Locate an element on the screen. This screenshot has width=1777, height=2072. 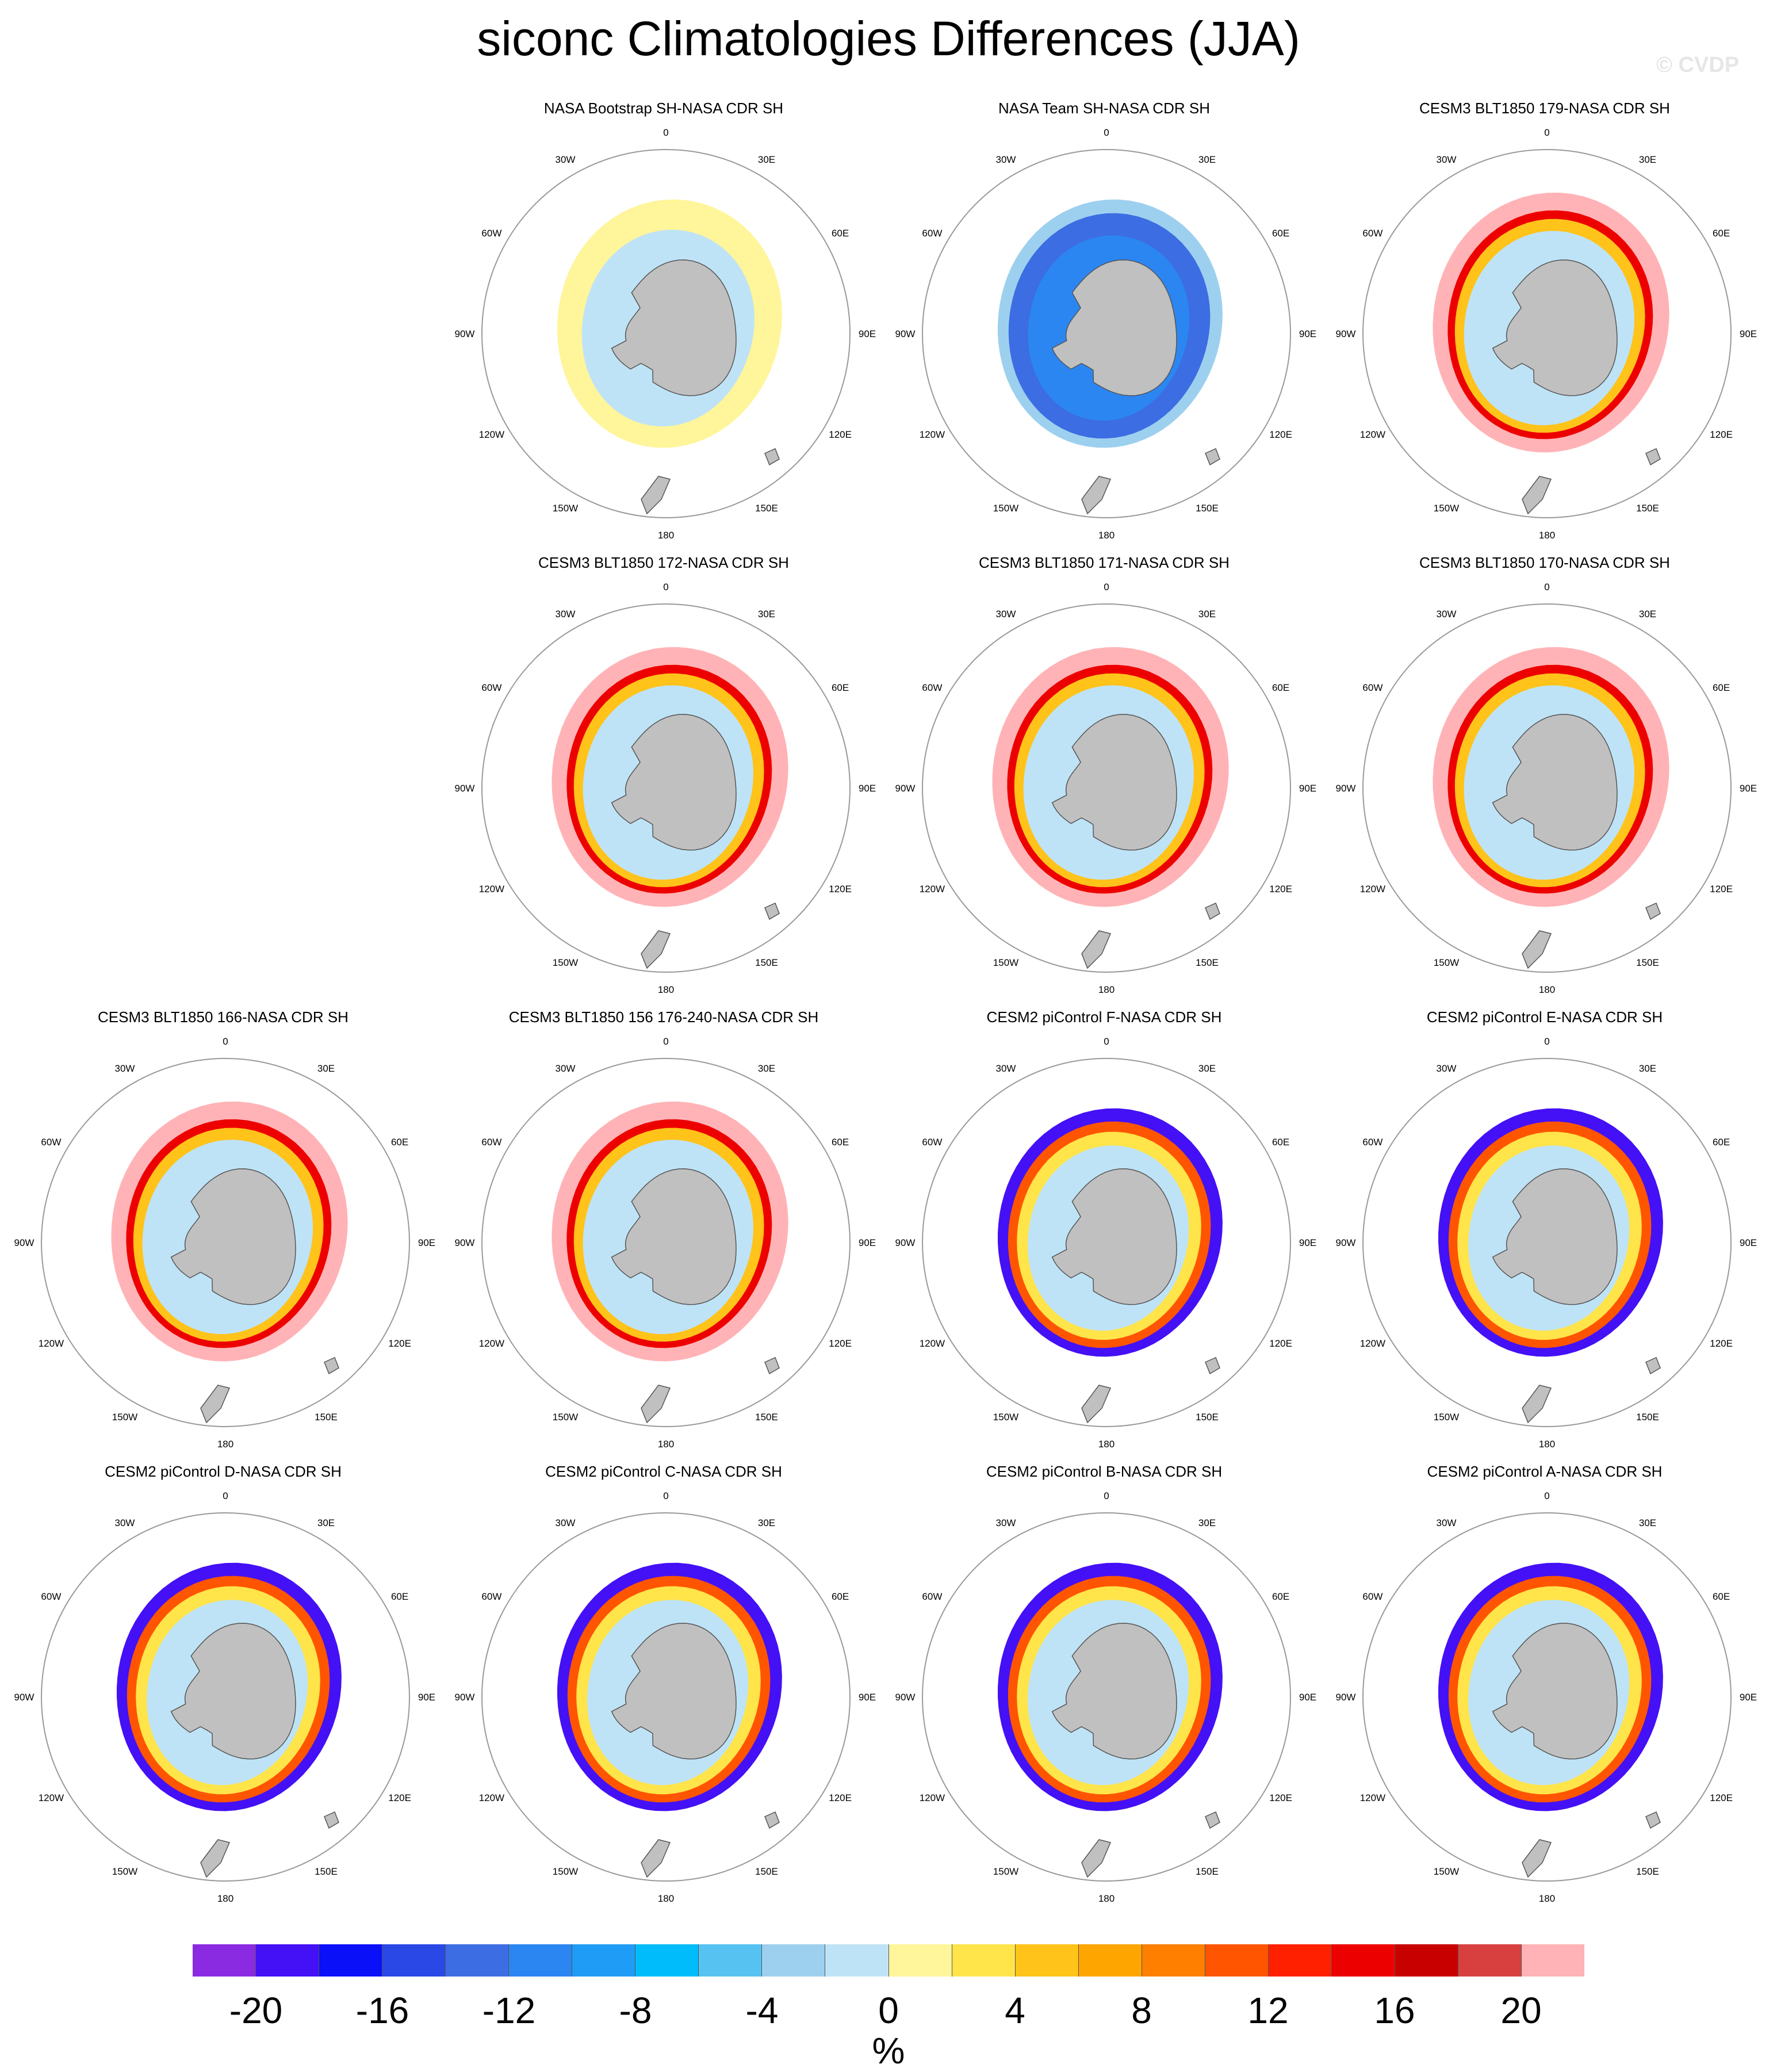
panel-title: CESM3 BLT1850 170-NASA CDR SH is located at coordinates (1544, 562).